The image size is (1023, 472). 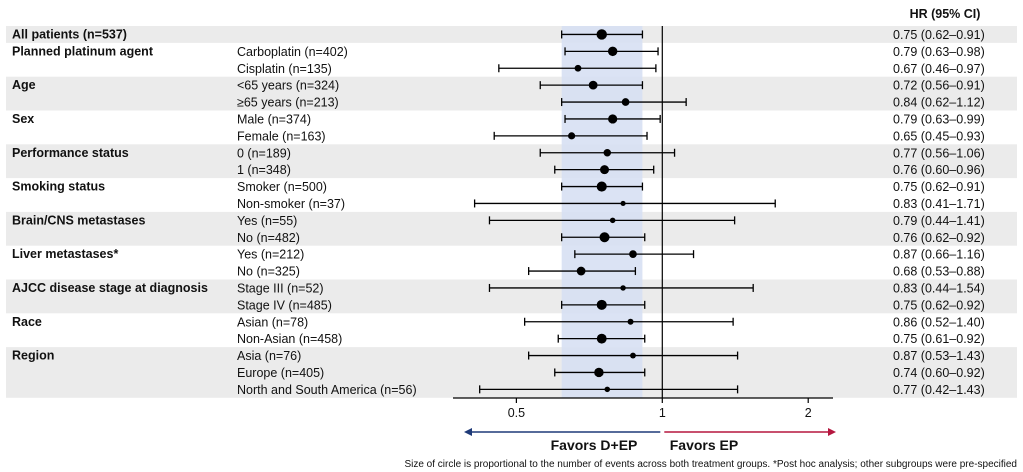 What do you see at coordinates (264, 153) in the screenshot?
I see `subgroup-category: 0 (n=189)` at bounding box center [264, 153].